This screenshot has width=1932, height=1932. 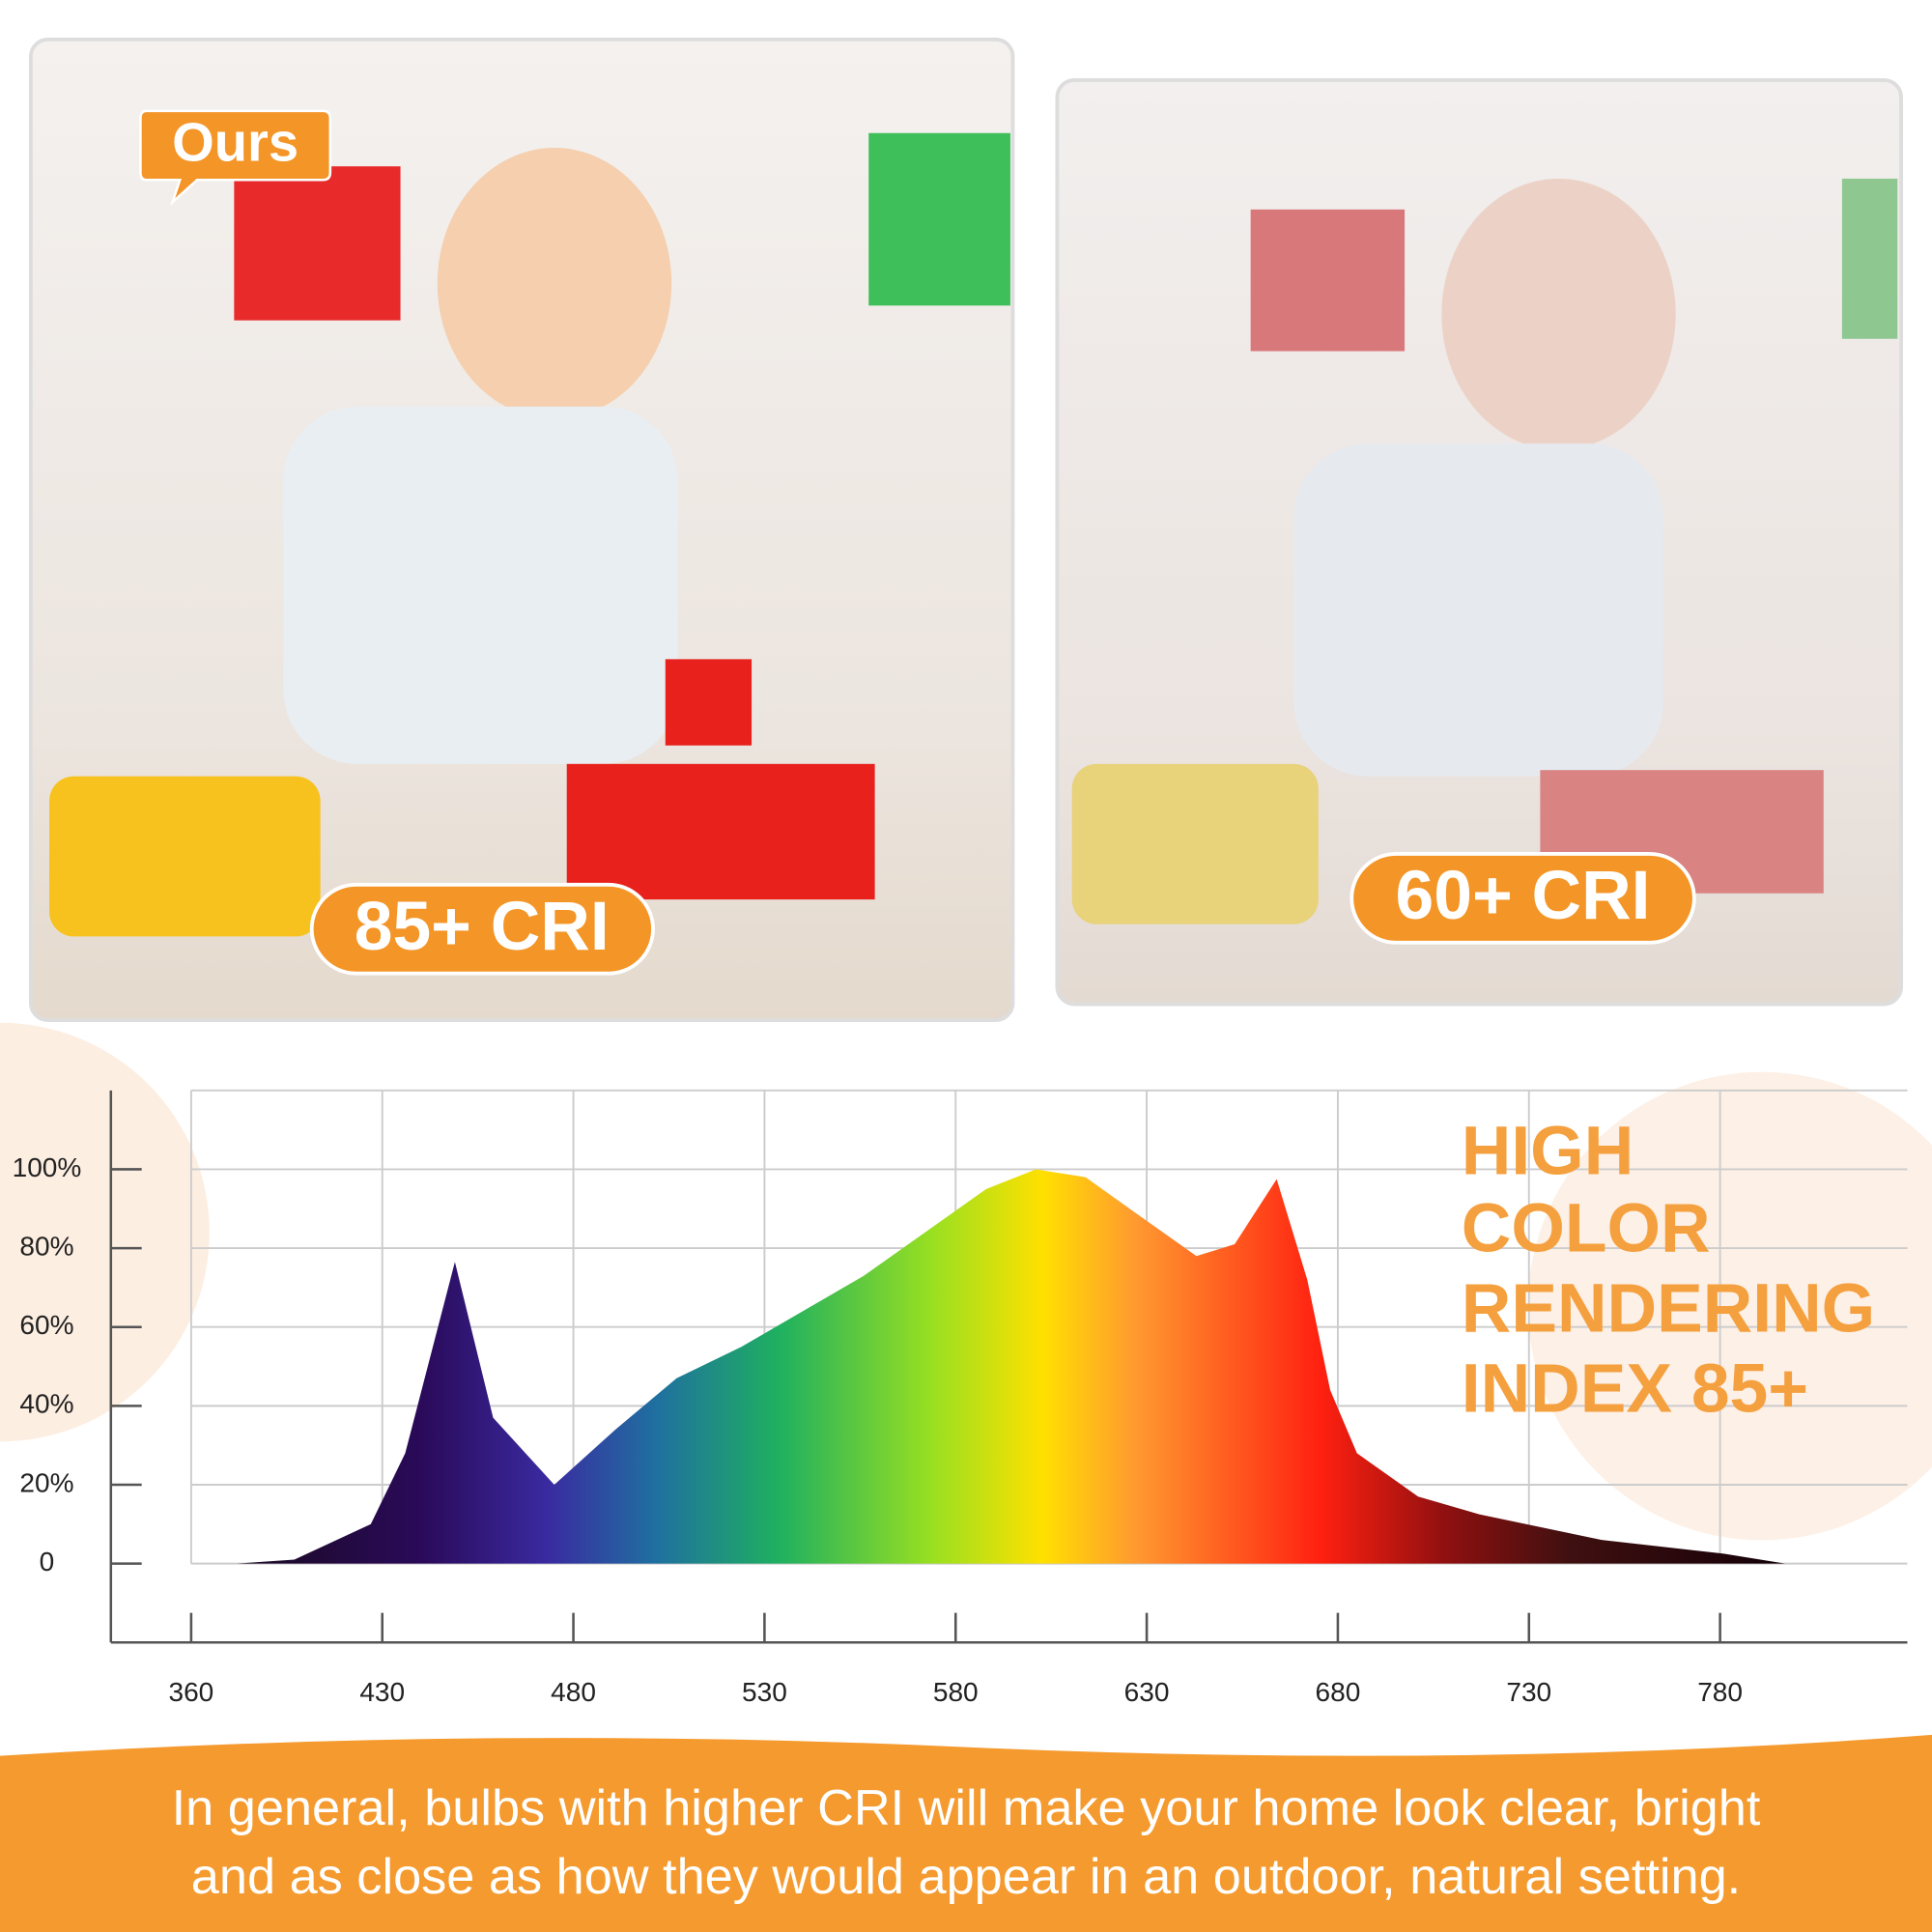 I want to click on footer-band, so click(x=966, y=1833).